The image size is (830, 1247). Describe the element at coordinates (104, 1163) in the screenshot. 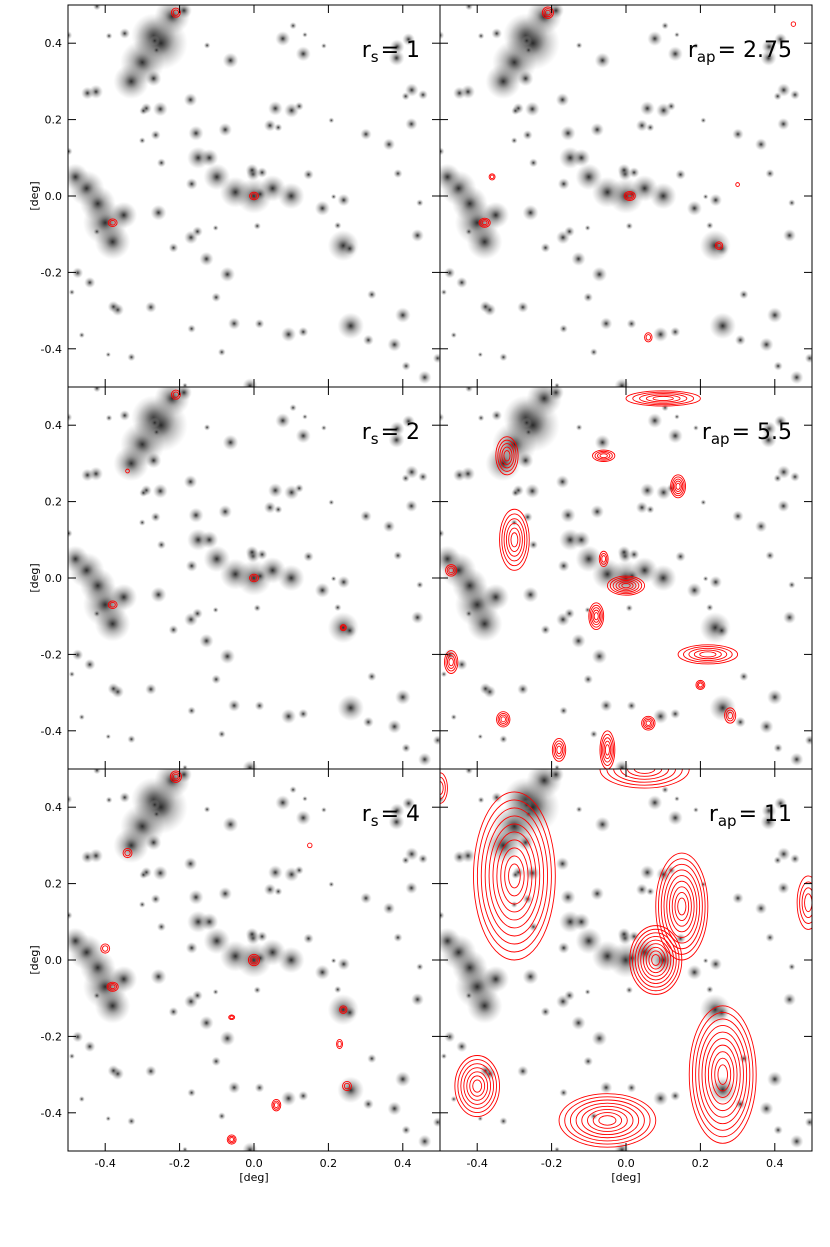

I see `x-tick-label: -0.4` at that location.